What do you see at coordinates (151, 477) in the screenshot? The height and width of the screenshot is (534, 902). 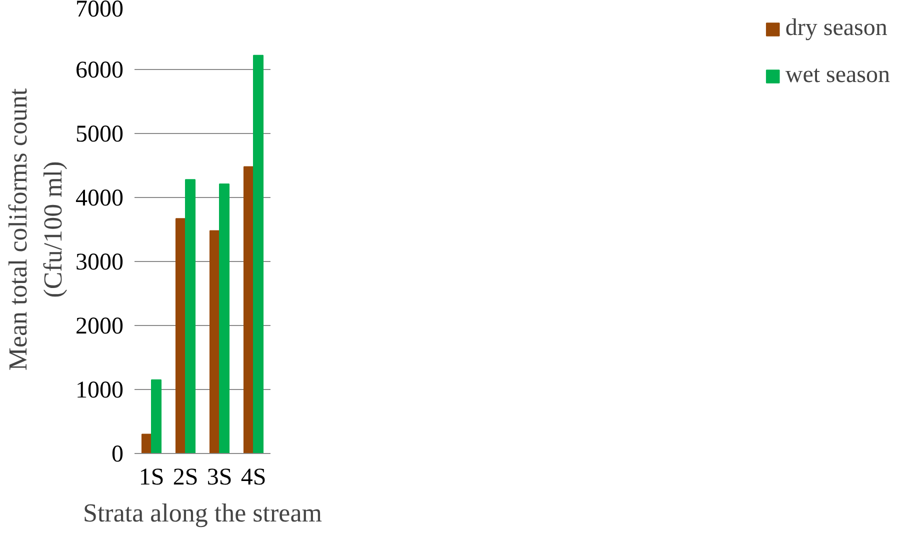 I see `x-tick-label: 1S` at bounding box center [151, 477].